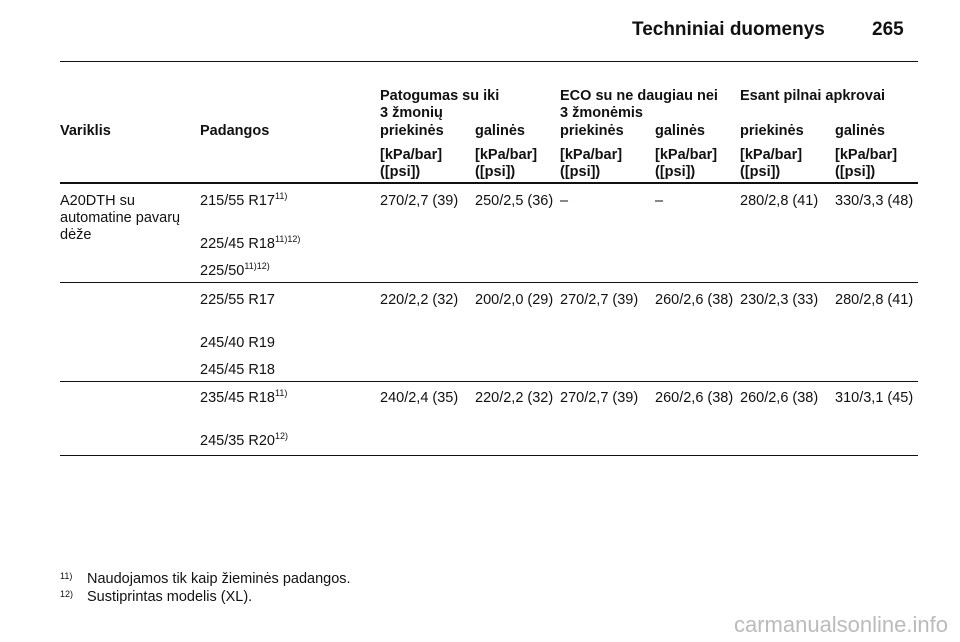  I want to click on tire-size: 215/55 R1711), so click(244, 200).